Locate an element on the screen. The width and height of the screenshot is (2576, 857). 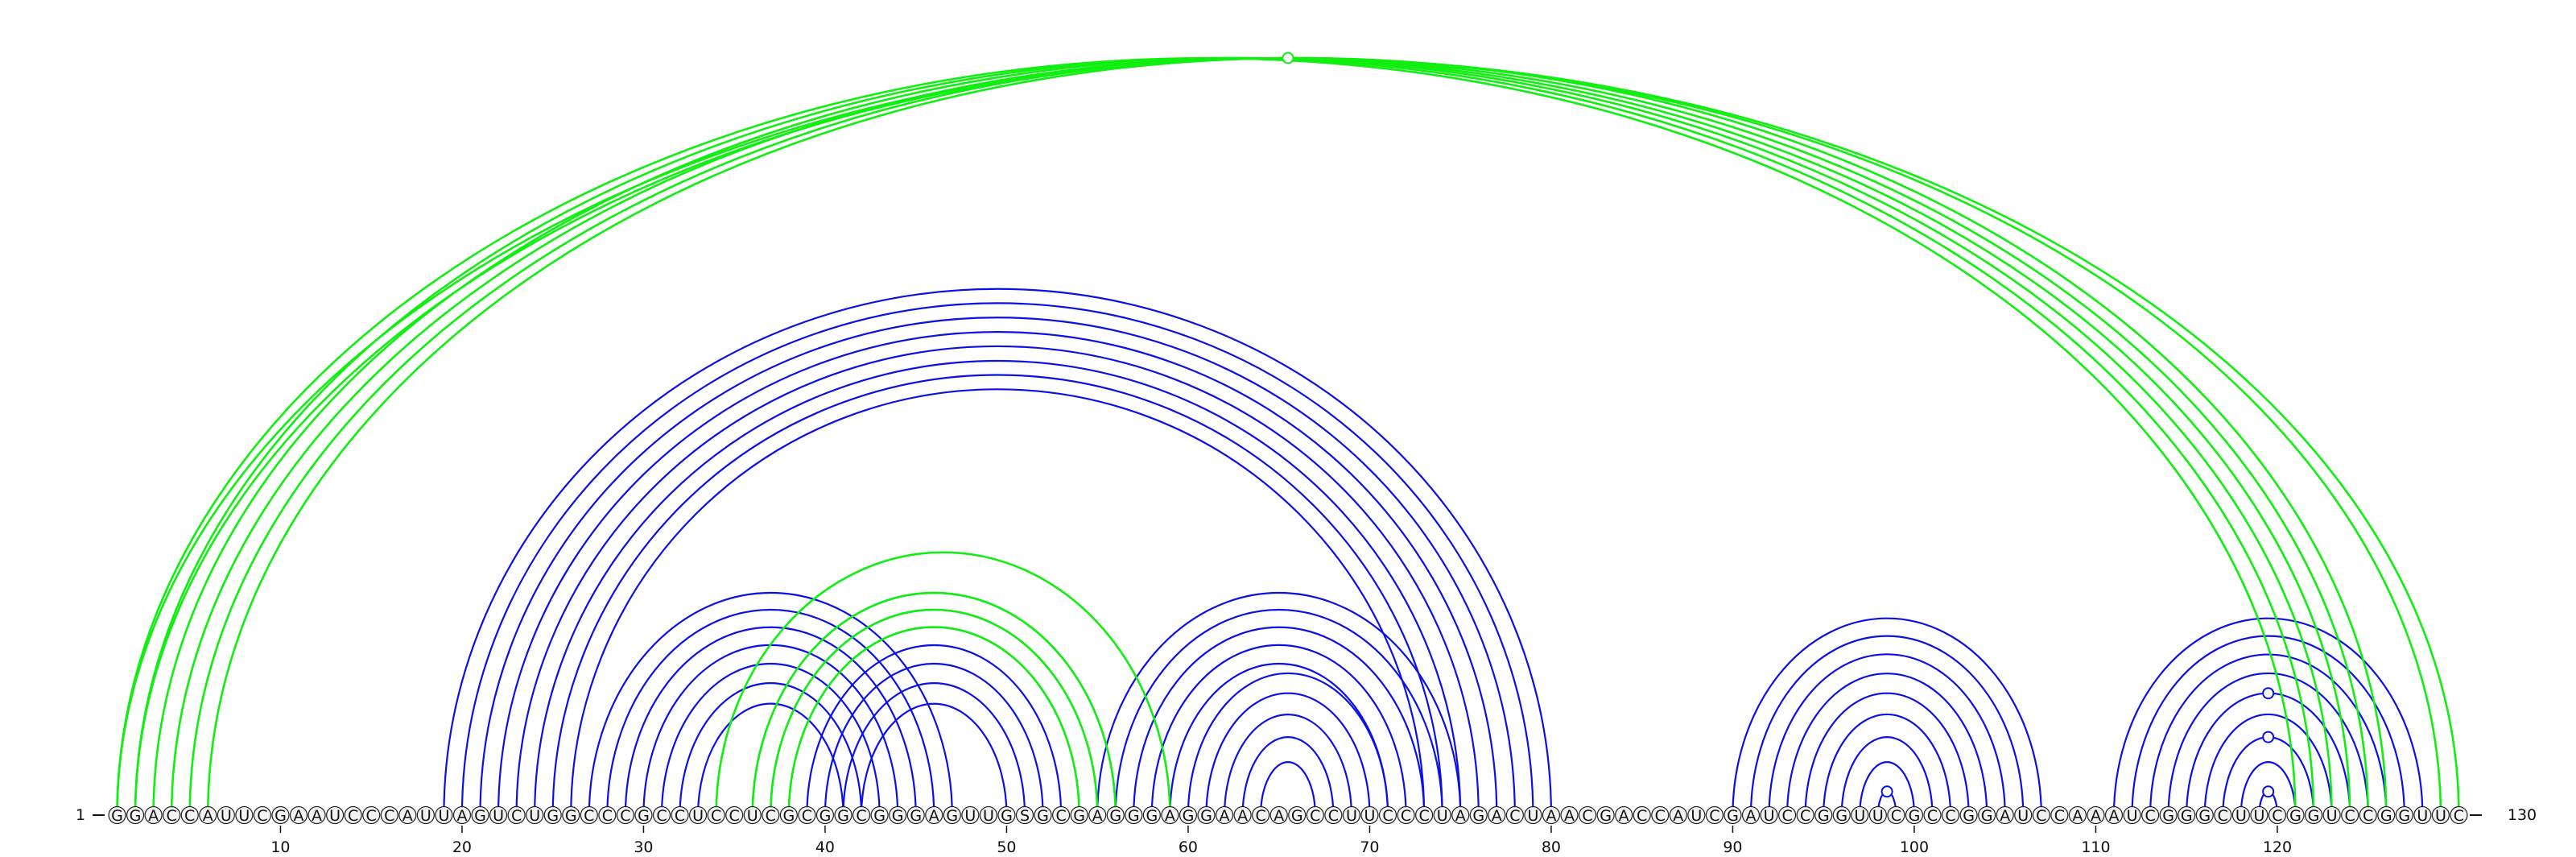
nucleotide-123: U is located at coordinates (2331, 815).